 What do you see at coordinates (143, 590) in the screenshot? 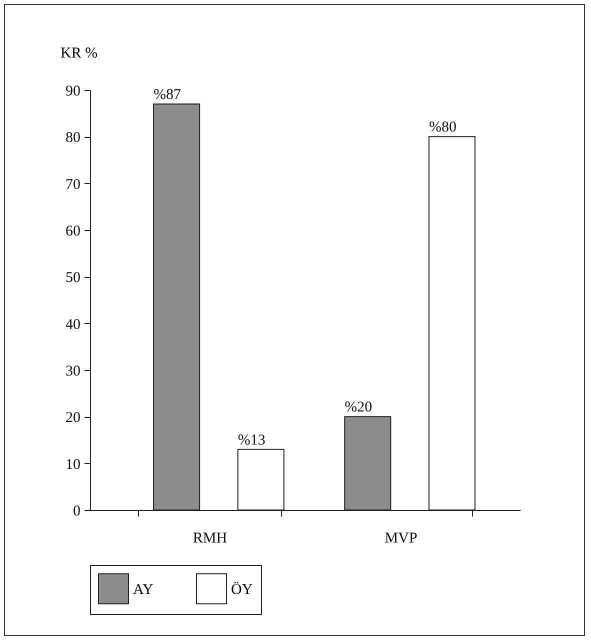
I see `legend-label: AY` at bounding box center [143, 590].